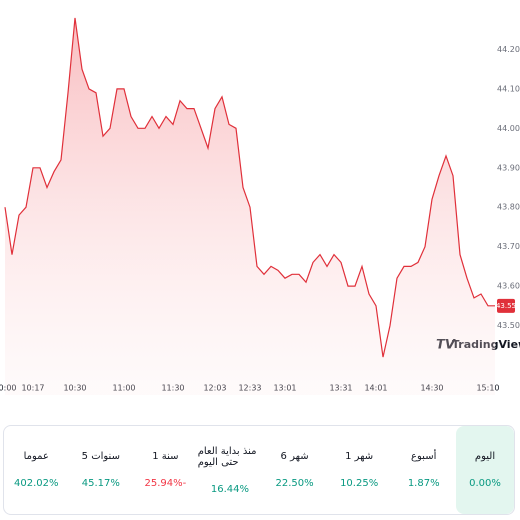  I want to click on period-label: 1 شهر, so click(359, 456).